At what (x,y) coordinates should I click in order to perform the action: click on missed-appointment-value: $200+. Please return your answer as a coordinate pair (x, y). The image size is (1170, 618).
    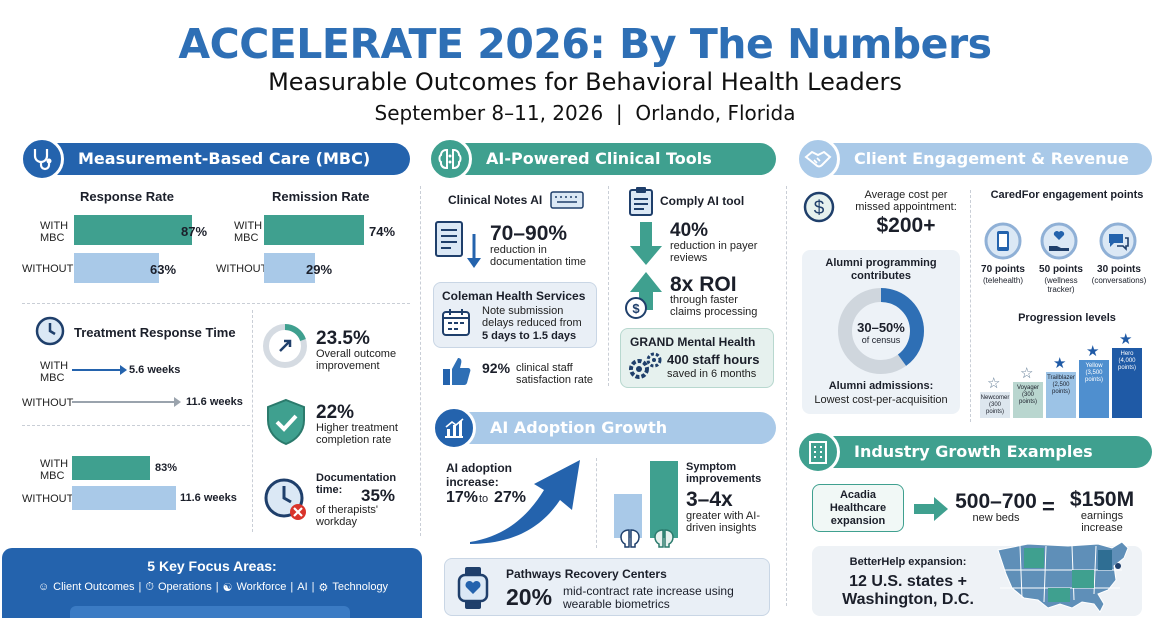
    Looking at the image, I should click on (906, 225).